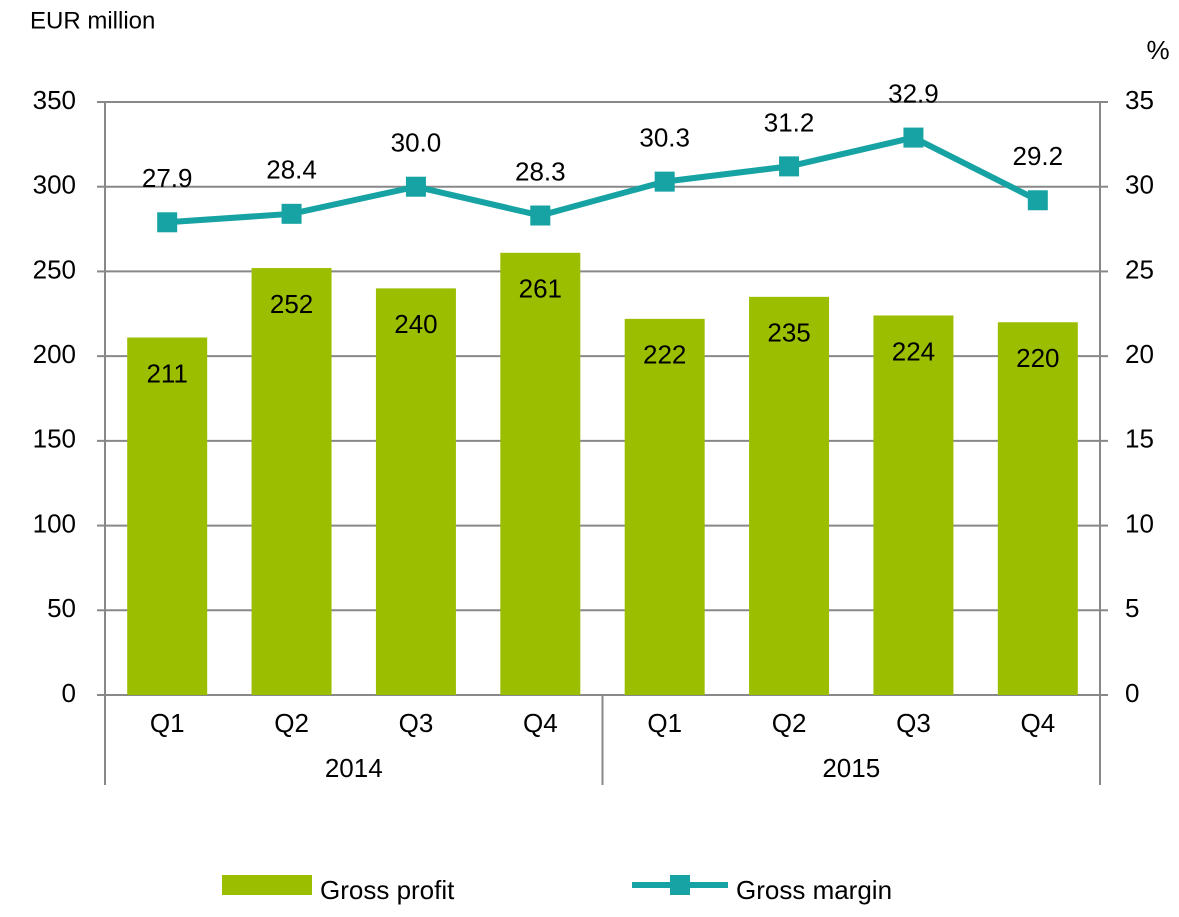 The image size is (1179, 917). I want to click on legend-label: Gross profit, so click(387, 890).